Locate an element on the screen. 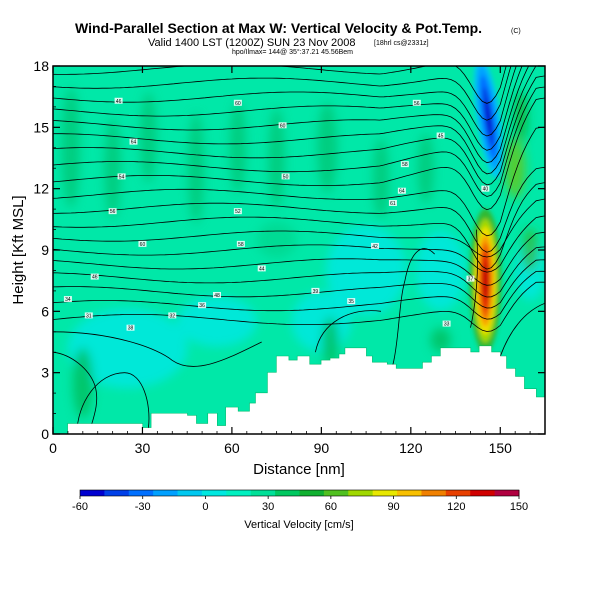  svg-text: 54 is located at coordinates (122, 177).